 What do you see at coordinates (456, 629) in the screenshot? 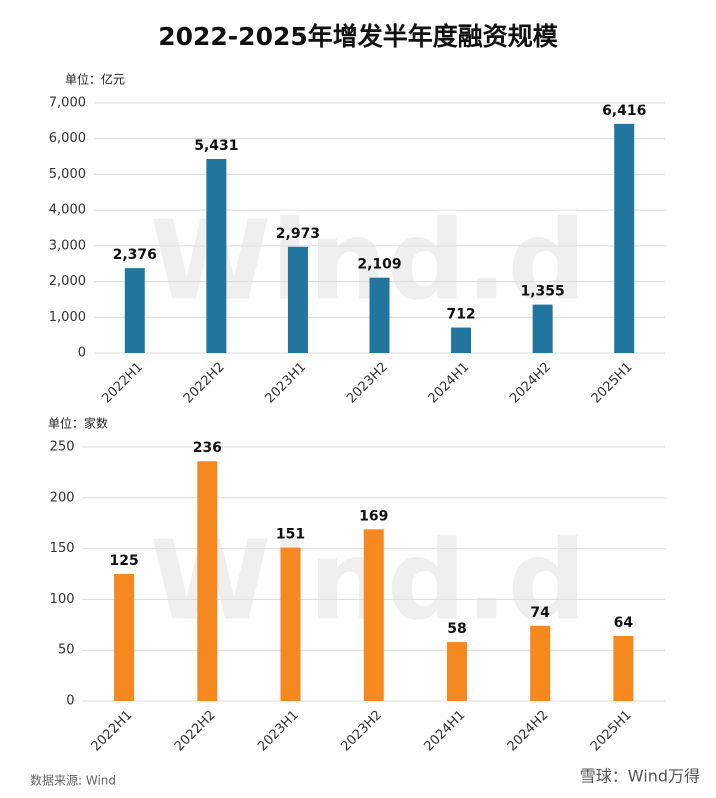
I see `value-label: 58` at bounding box center [456, 629].